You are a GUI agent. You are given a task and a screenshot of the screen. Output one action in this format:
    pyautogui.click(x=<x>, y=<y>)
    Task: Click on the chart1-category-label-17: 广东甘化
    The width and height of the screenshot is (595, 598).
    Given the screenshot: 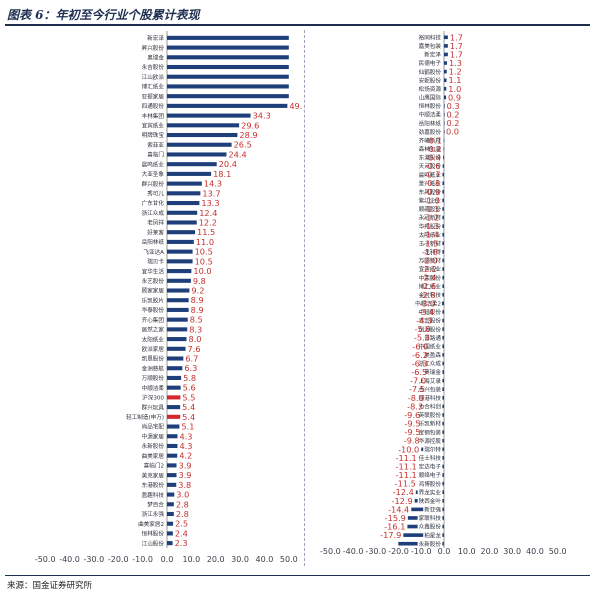 What is the action you would take?
    pyautogui.click(x=153, y=203)
    